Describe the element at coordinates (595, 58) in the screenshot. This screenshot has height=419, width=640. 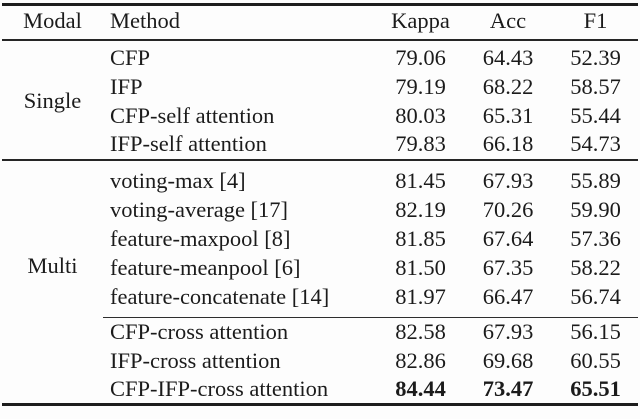
I see `f1-value: 52.39` at that location.